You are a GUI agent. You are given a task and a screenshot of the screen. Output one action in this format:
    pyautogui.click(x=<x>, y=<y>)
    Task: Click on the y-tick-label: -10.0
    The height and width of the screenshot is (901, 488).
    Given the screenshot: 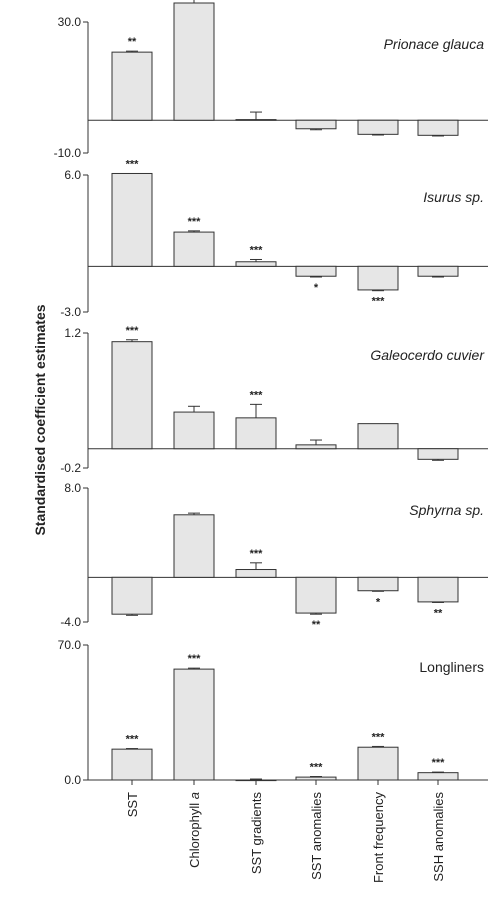 What is the action you would take?
    pyautogui.click(x=68, y=153)
    